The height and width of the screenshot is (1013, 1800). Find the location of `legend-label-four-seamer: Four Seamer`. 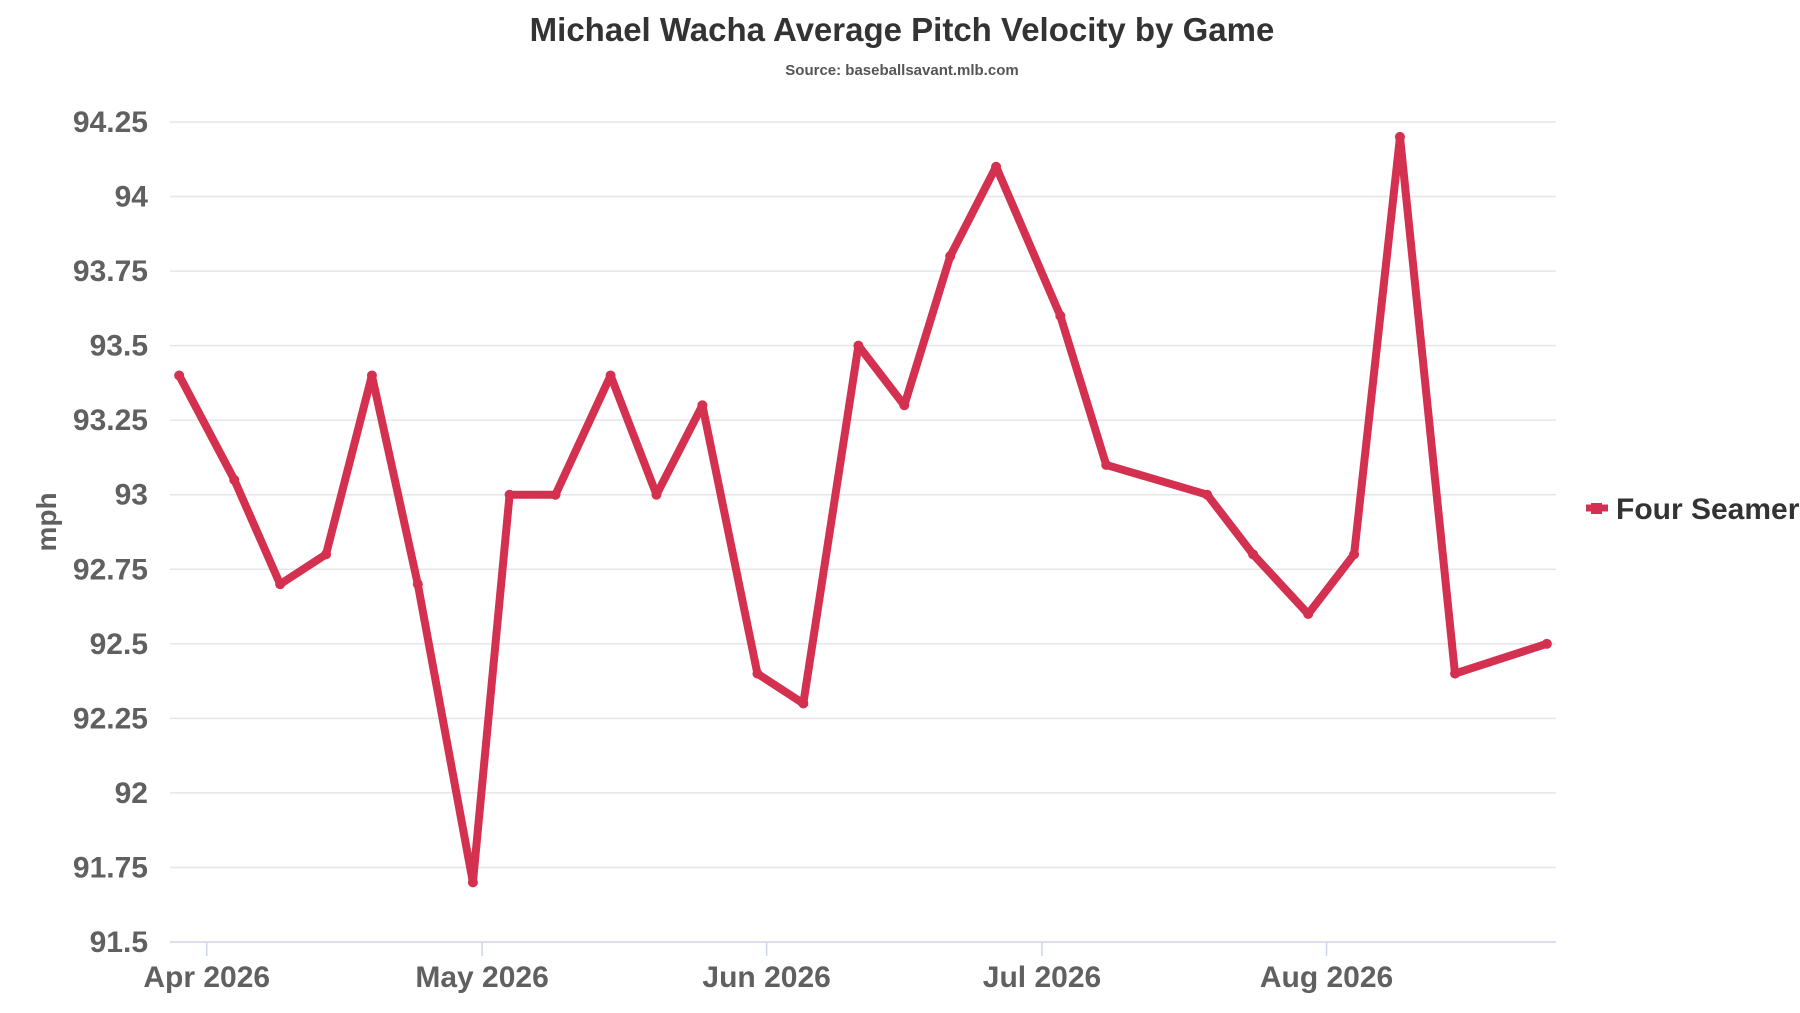

legend-label-four-seamer: Four Seamer is located at coordinates (1708, 509).